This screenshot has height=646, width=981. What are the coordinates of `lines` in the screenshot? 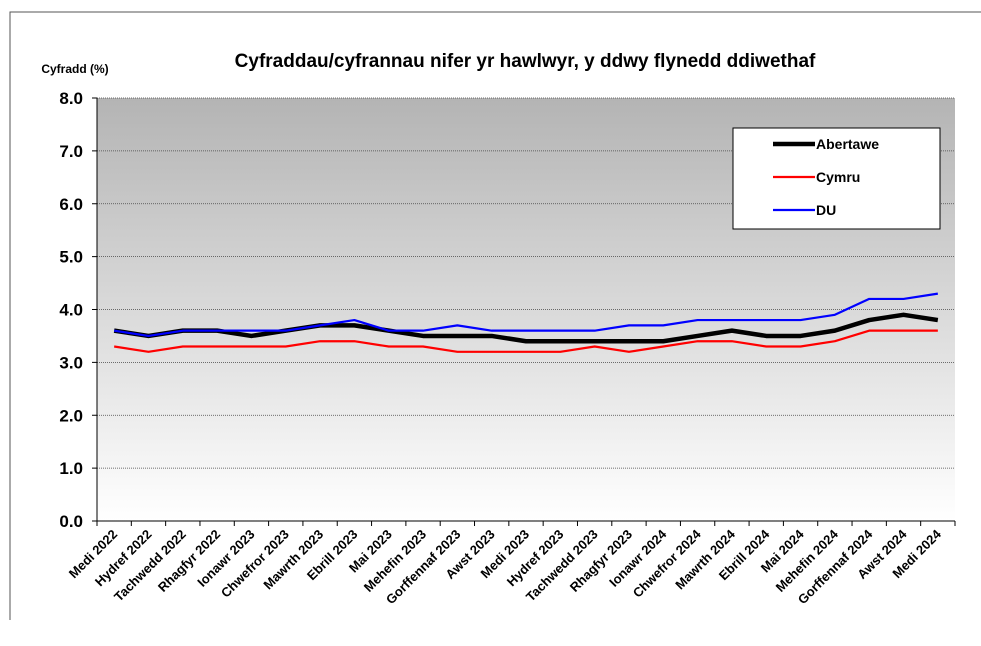 It's located at (526, 322).